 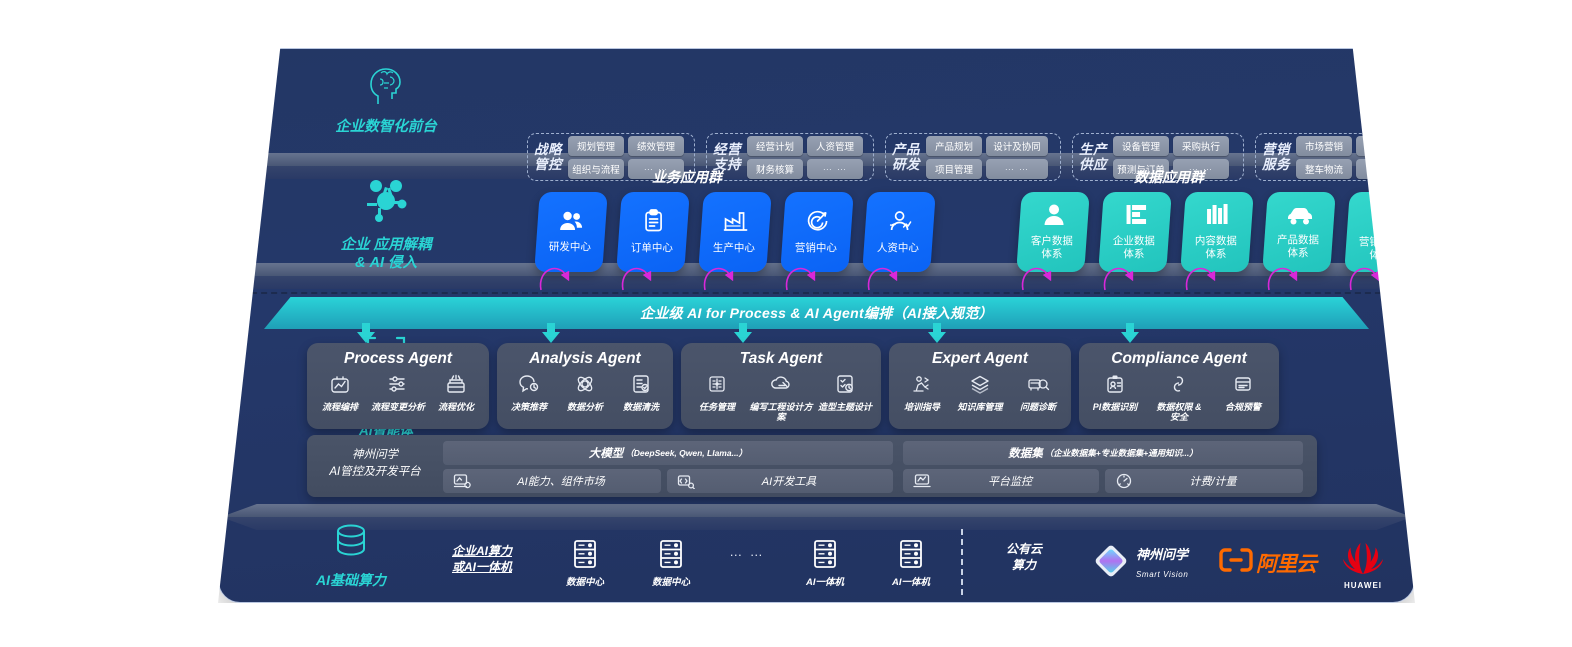 I want to click on rail-item-compute: AI基础算力, so click(x=351, y=555).